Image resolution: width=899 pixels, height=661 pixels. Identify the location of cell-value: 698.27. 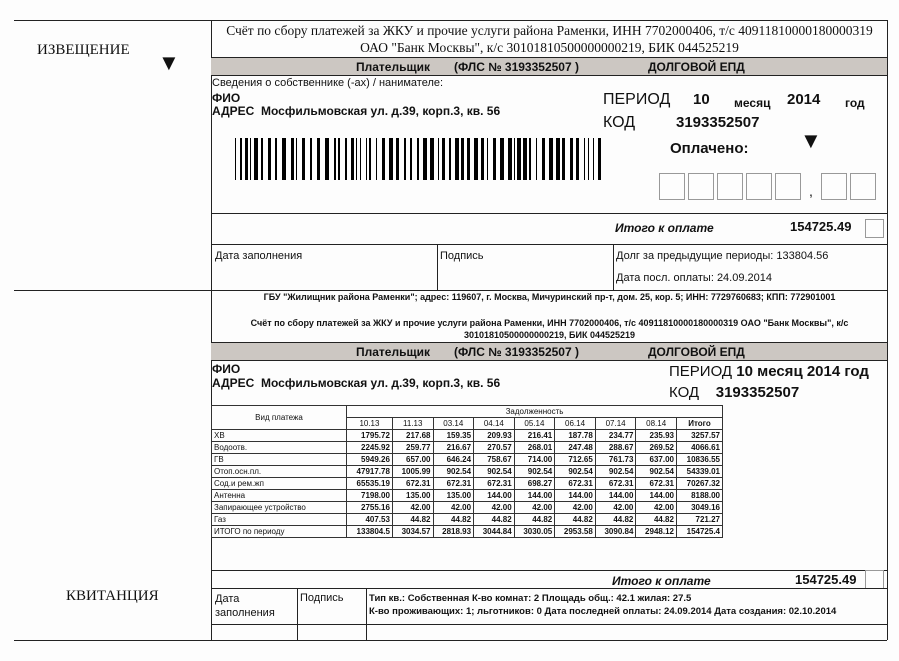
(534, 483).